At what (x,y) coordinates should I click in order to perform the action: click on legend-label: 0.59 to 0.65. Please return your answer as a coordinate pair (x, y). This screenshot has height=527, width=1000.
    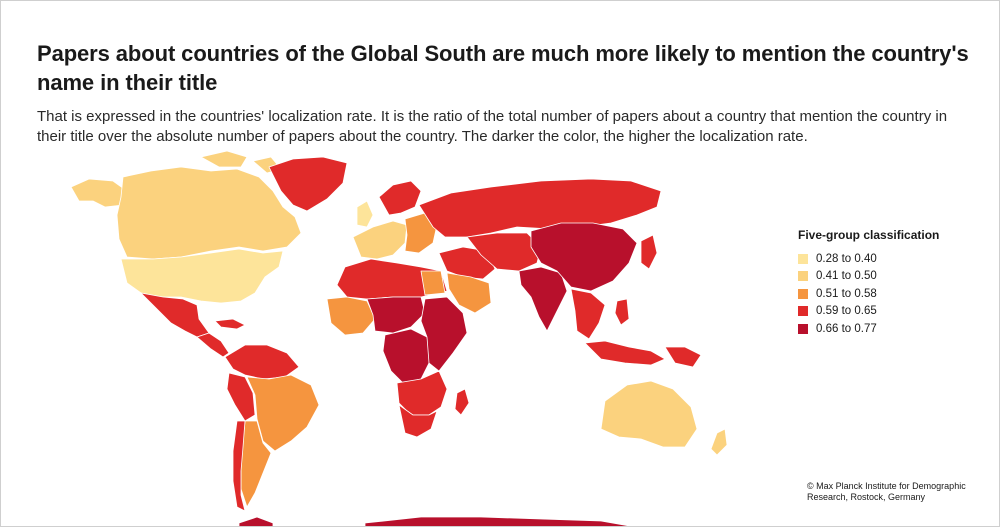
    Looking at the image, I should click on (846, 311).